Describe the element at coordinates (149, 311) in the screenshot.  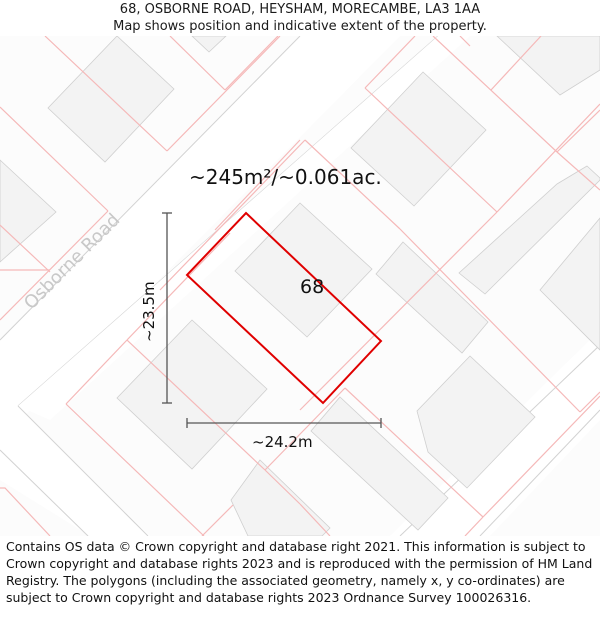
I see `height-dimension-label: ~23.5m` at that location.